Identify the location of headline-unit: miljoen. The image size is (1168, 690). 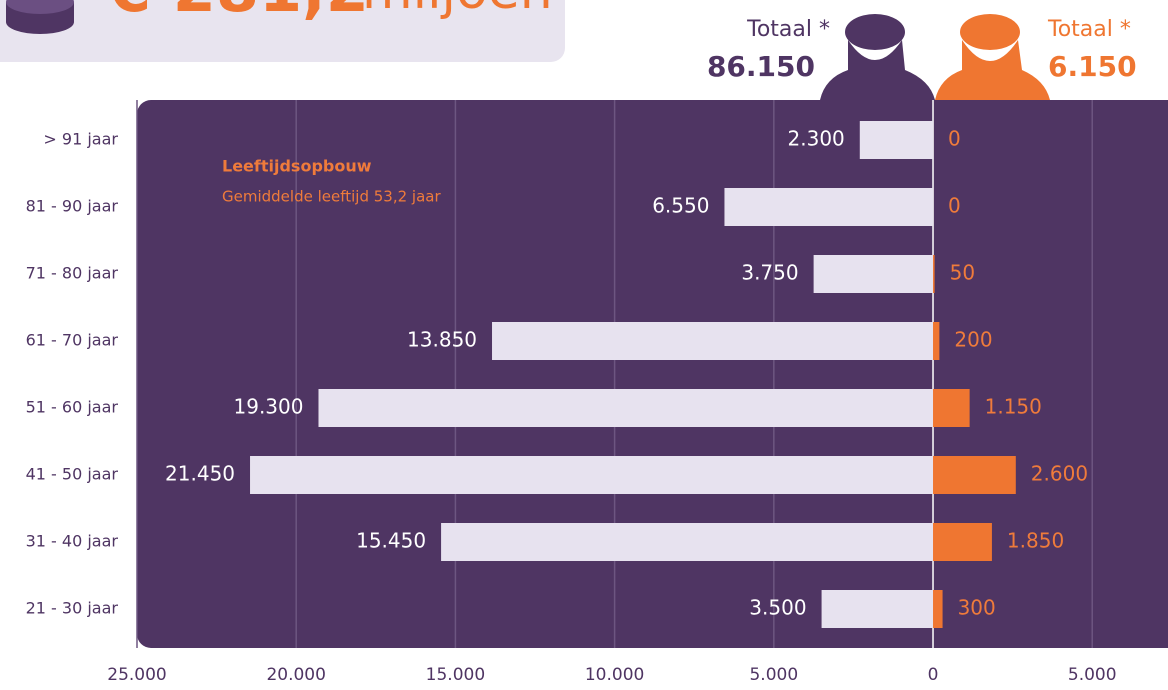
(457, 10).